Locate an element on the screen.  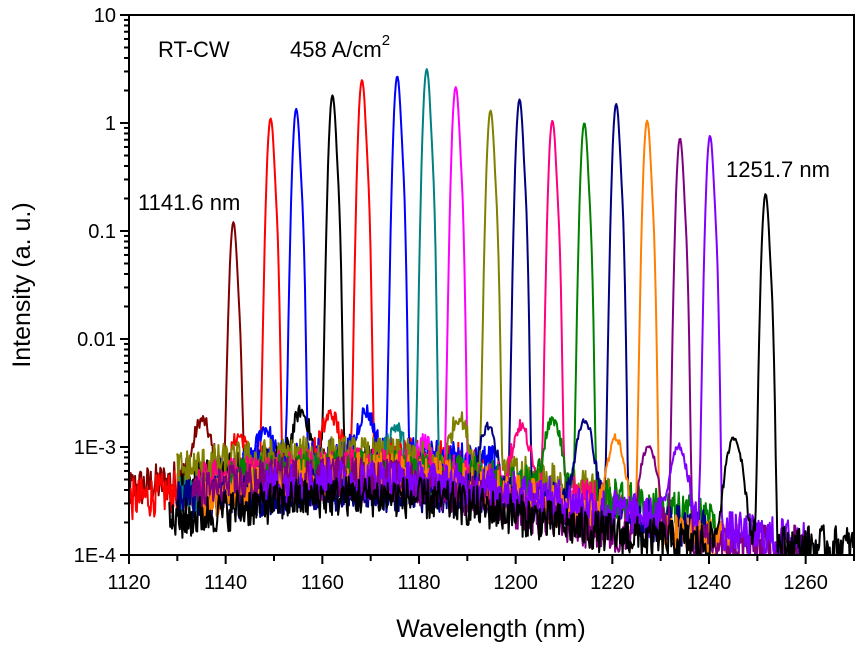
annotation-current-density: 458 A/cm2 is located at coordinates (340, 47).